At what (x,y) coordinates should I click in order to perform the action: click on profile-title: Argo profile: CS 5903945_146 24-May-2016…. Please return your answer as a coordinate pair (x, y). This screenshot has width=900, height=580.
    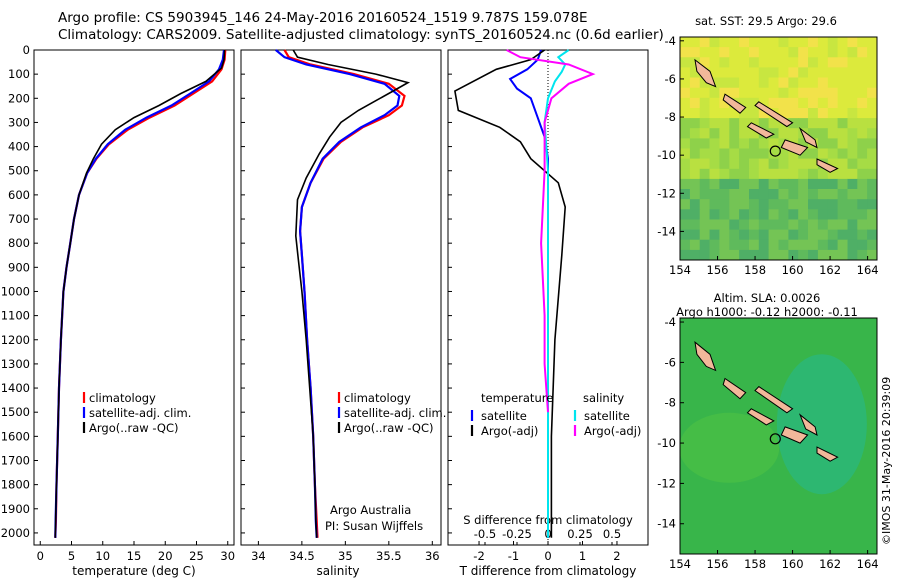
    Looking at the image, I should click on (323, 18).